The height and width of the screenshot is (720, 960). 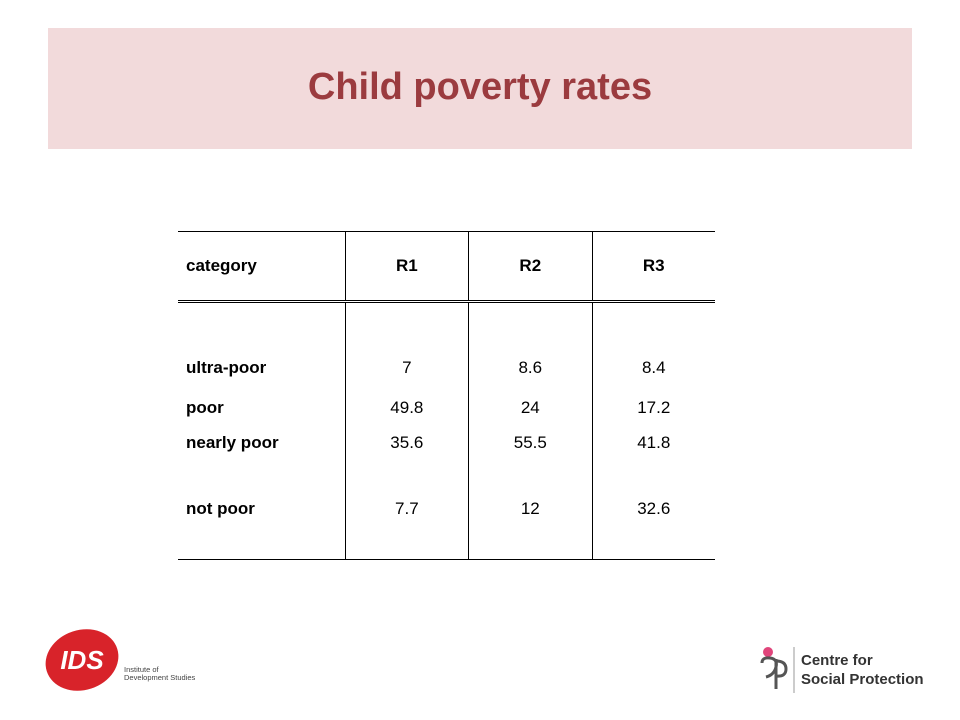 What do you see at coordinates (837, 660) in the screenshot?
I see `csp-logo-line1: Centre for` at bounding box center [837, 660].